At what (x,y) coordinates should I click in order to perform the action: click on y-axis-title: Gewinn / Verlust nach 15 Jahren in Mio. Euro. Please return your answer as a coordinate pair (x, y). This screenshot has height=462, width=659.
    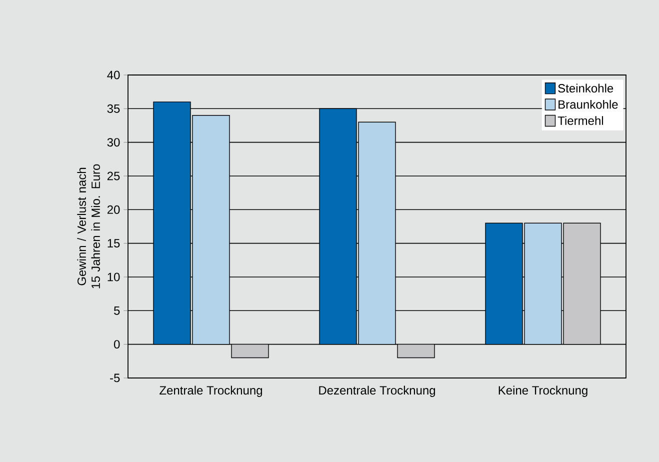
    Looking at the image, I should click on (88, 226).